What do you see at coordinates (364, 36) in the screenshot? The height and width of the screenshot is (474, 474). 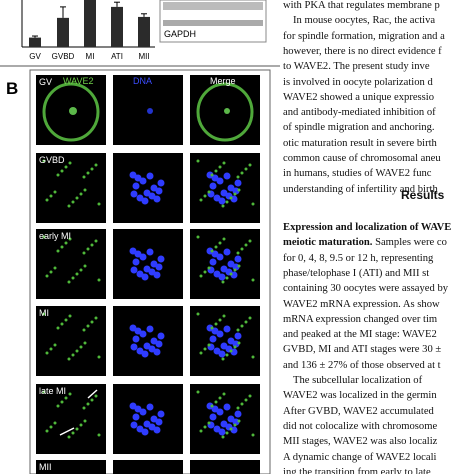 I see `text-line: for spindle formation, migration and a` at bounding box center [364, 36].